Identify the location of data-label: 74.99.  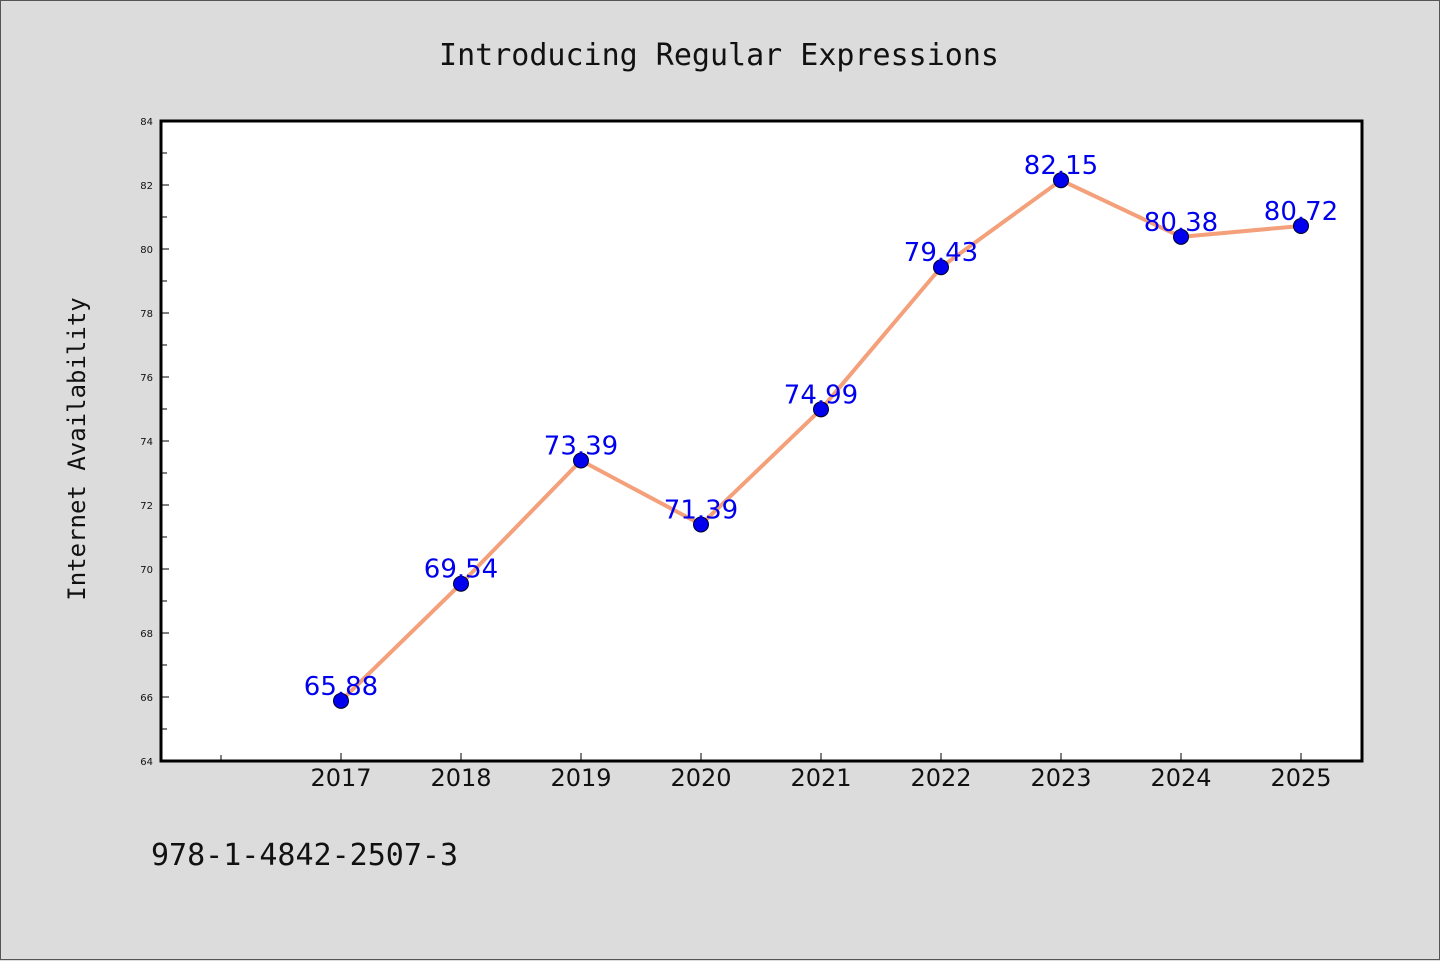
(821, 395).